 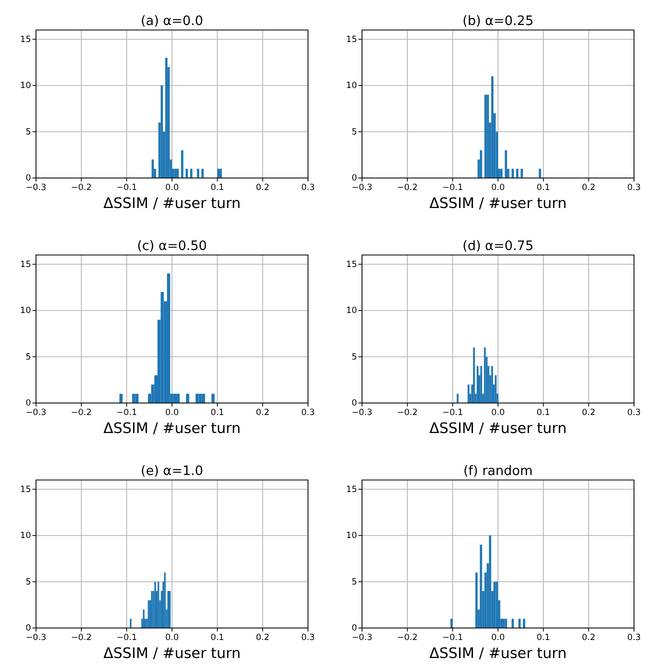 I want to click on chart-title: (d) α=0.75, so click(x=498, y=246).